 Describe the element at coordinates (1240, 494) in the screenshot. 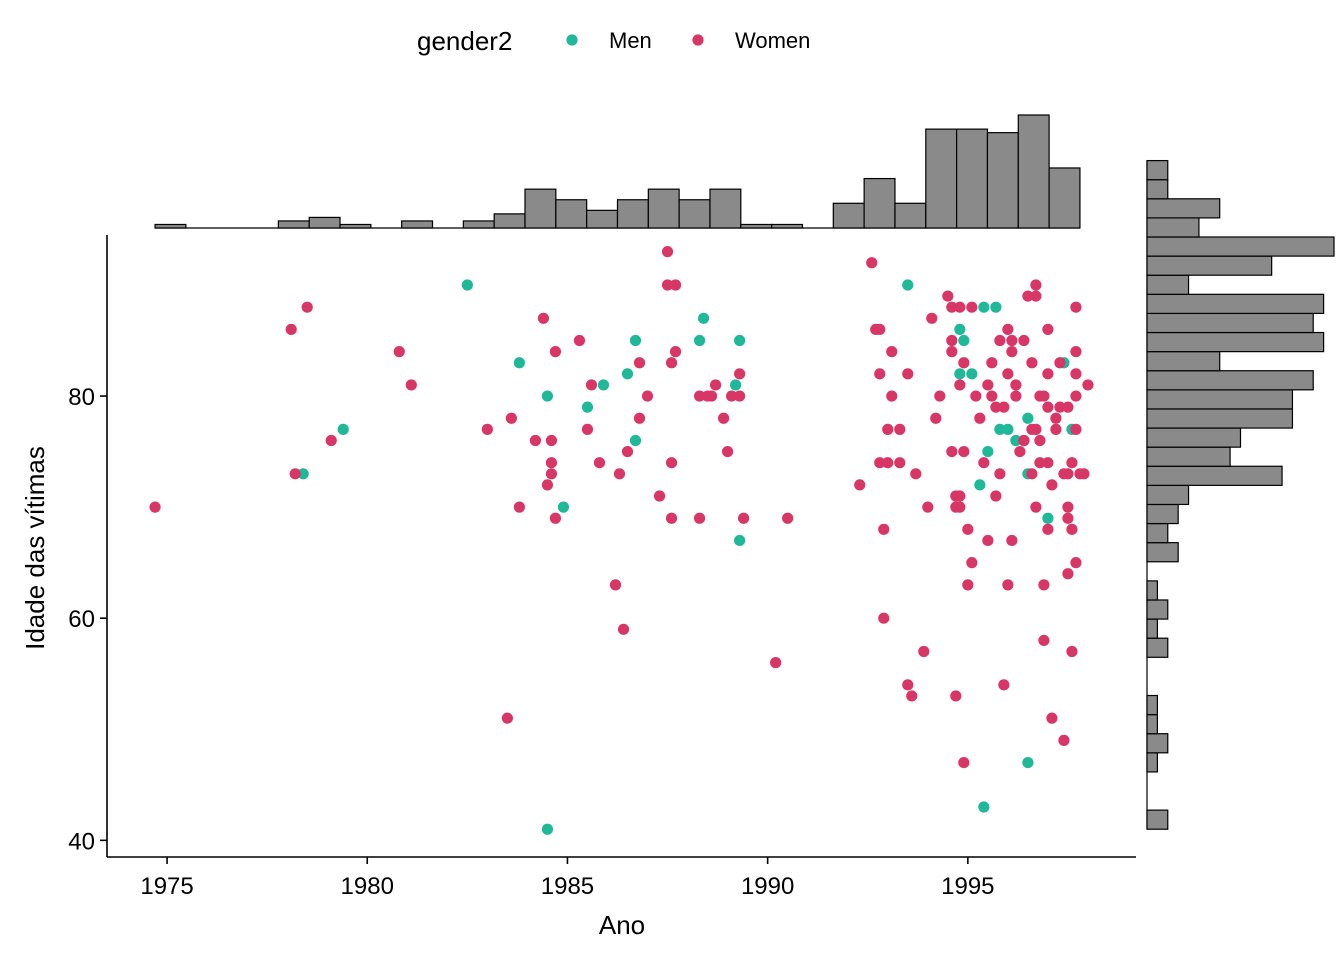

I see `y-marginal-histogram` at that location.